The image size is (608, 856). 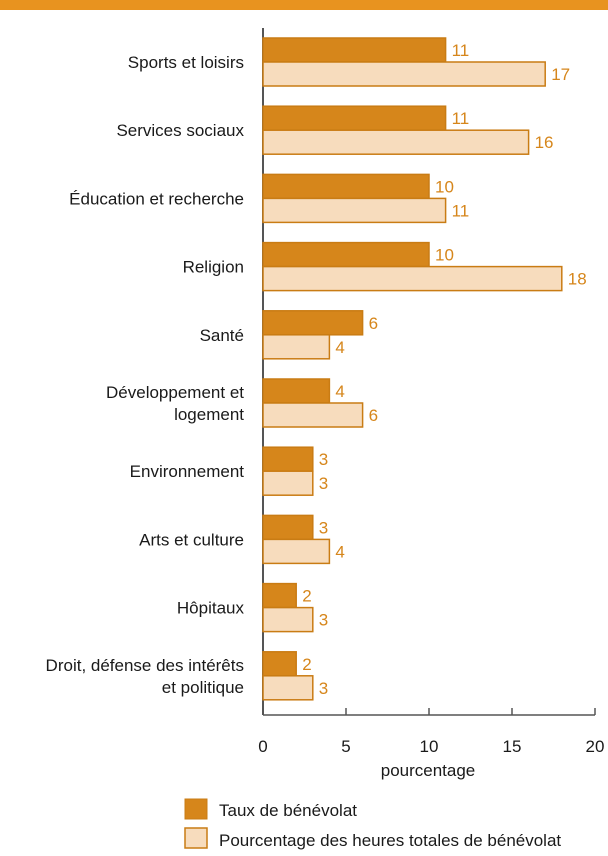 I want to click on top-rule, so click(x=304, y=5).